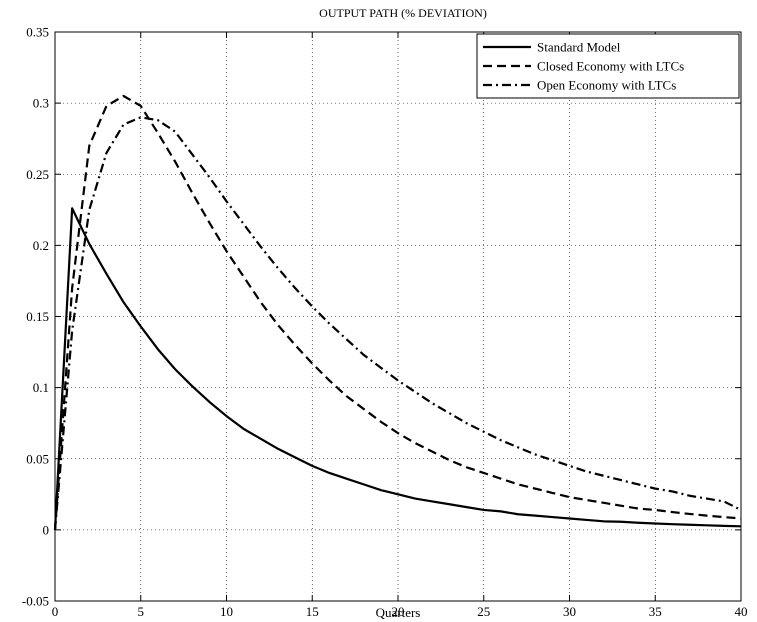 This screenshot has height=622, width=757. I want to click on y-tick-label: 0.15, so click(37, 316).